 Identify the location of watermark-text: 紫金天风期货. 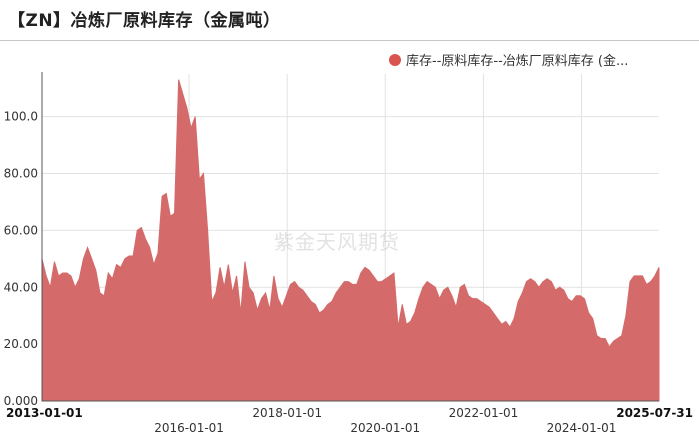
(337, 242).